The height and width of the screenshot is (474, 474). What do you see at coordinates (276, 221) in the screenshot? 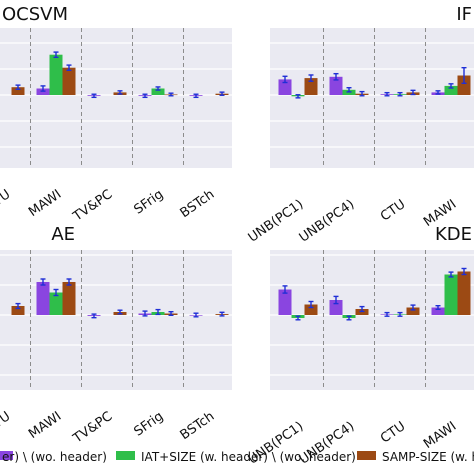
I see `tick-label-unb-pc1: UNB(PC1)` at bounding box center [276, 221].